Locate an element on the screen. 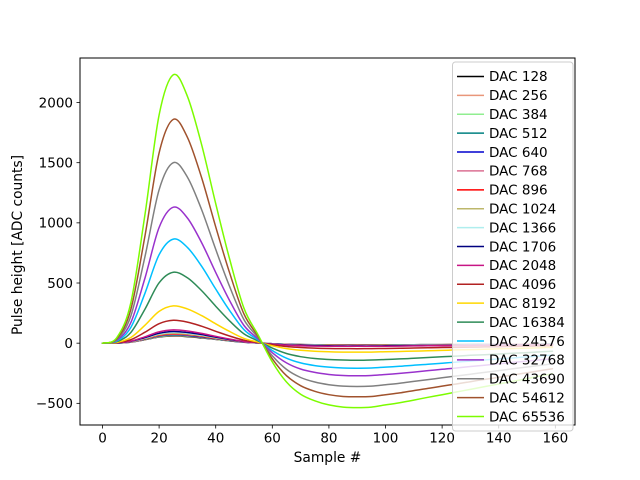 The image size is (640, 480). legend-entry: DAC 24576 is located at coordinates (511, 342).